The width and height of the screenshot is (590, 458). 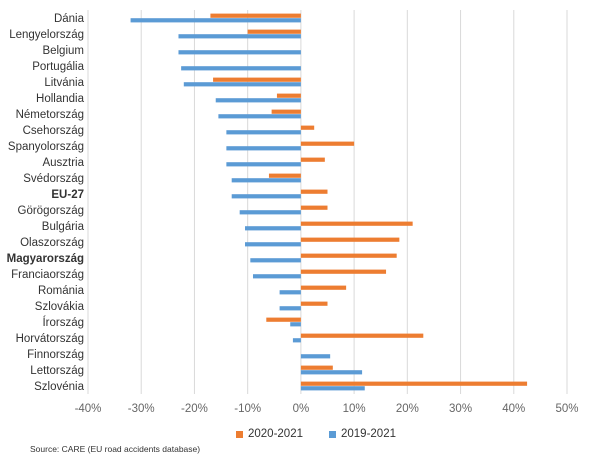 I want to click on legend-label-series-2: 2019-2021, so click(x=368, y=434).